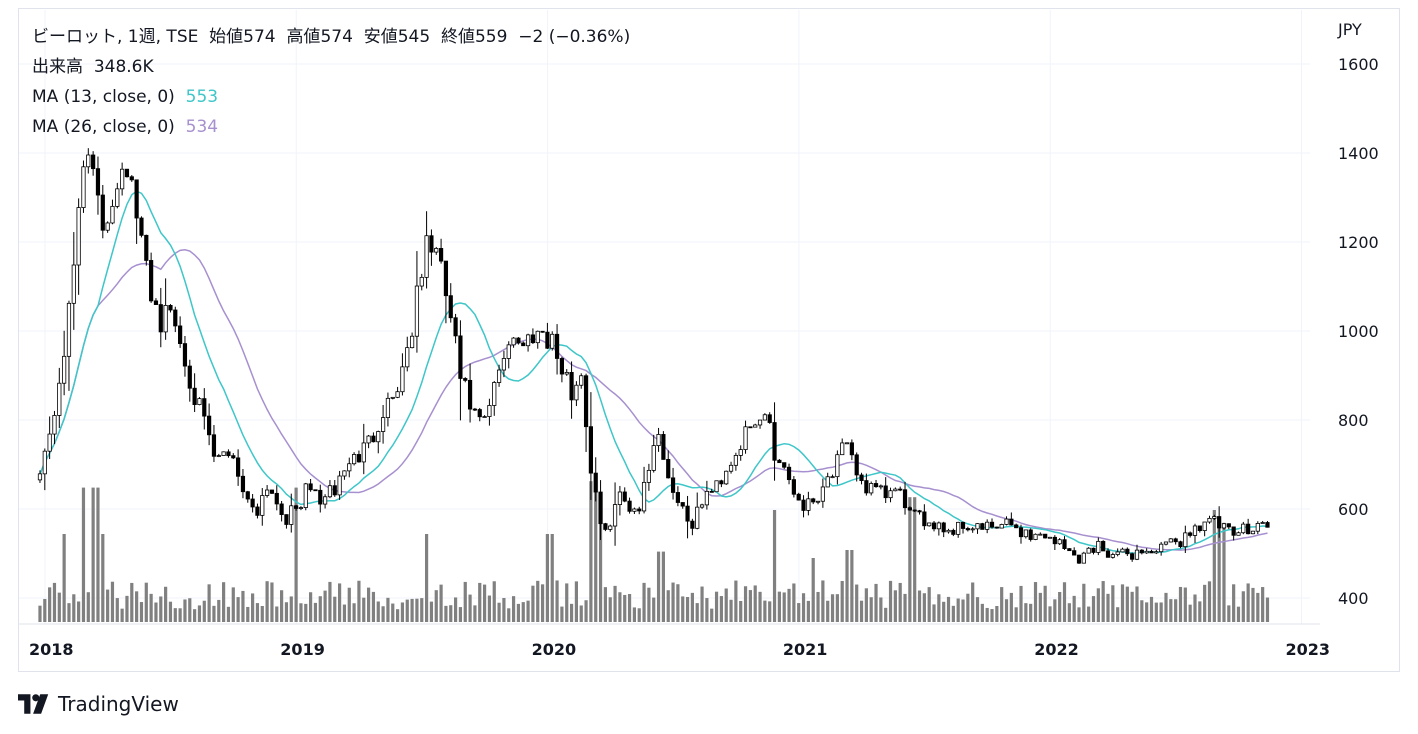 The width and height of the screenshot is (1418, 734). Describe the element at coordinates (331, 97) in the screenshot. I see `legend-ma13-row: MA (13, close, 0) 553` at that location.